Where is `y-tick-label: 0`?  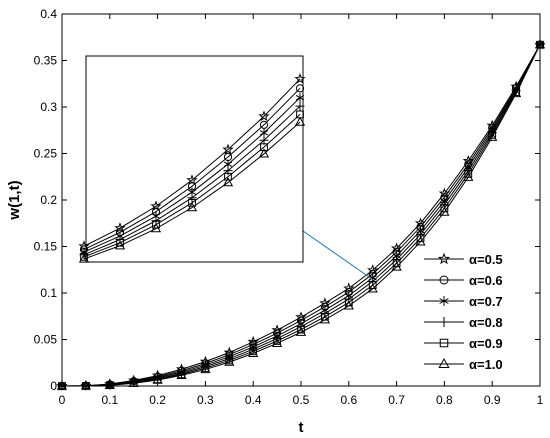 y-tick-label: 0 is located at coordinates (53, 386).